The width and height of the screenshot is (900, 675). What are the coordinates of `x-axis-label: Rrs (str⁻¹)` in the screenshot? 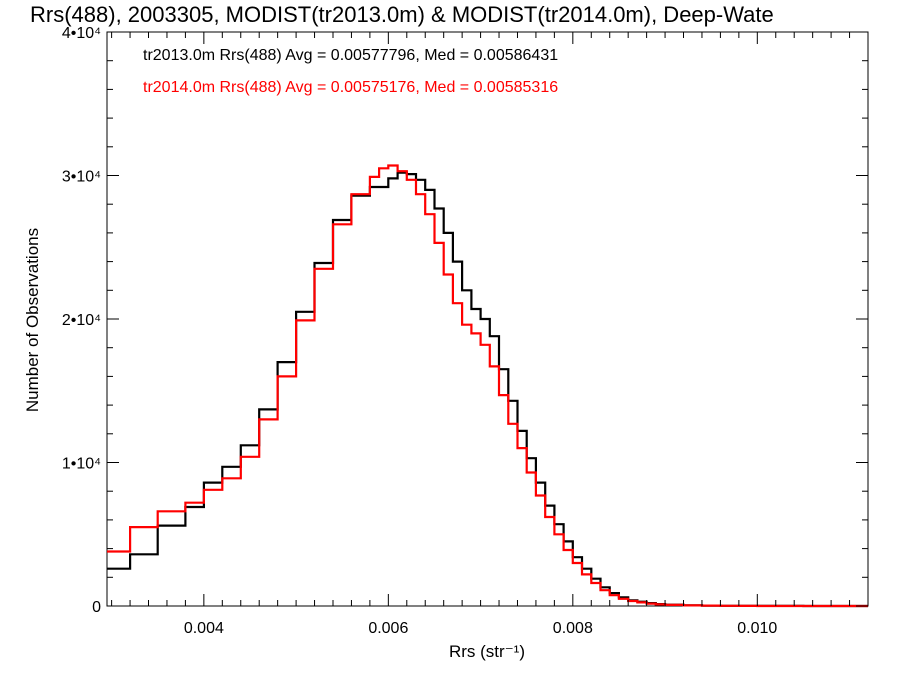 It's located at (487, 651).